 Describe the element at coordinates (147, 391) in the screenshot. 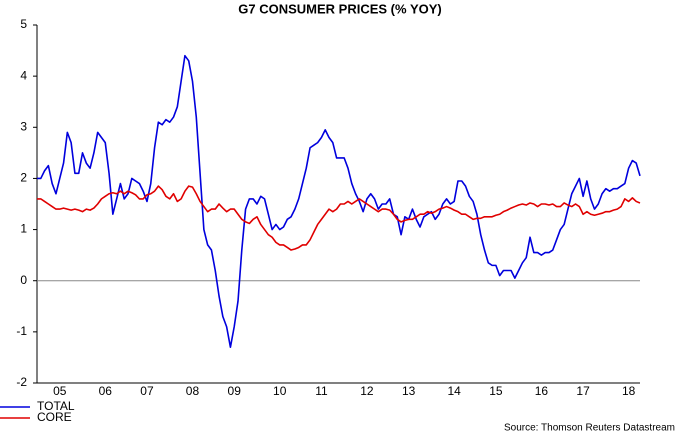

I see `x-tick-label: 07` at that location.